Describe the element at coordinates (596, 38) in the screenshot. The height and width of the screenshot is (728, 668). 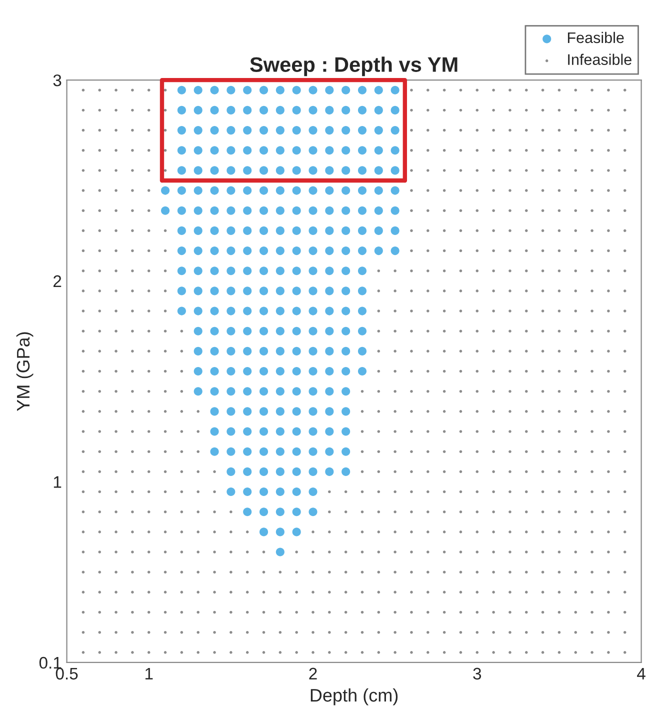
I see `legend-label: Feasible` at that location.